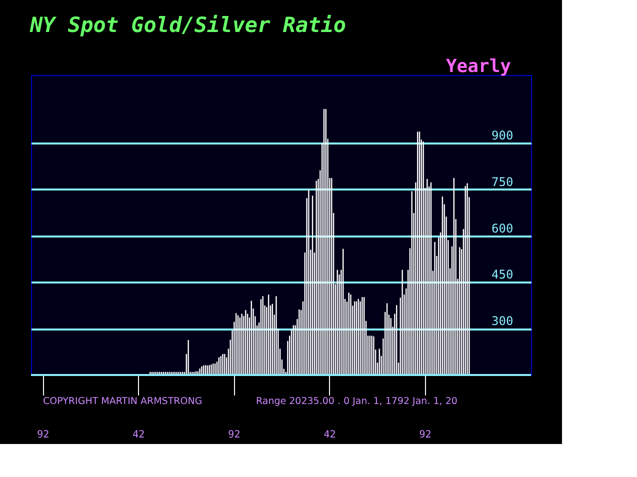 The image size is (637, 477). Describe the element at coordinates (503, 181) in the screenshot. I see `y-tick-label: 750` at that location.